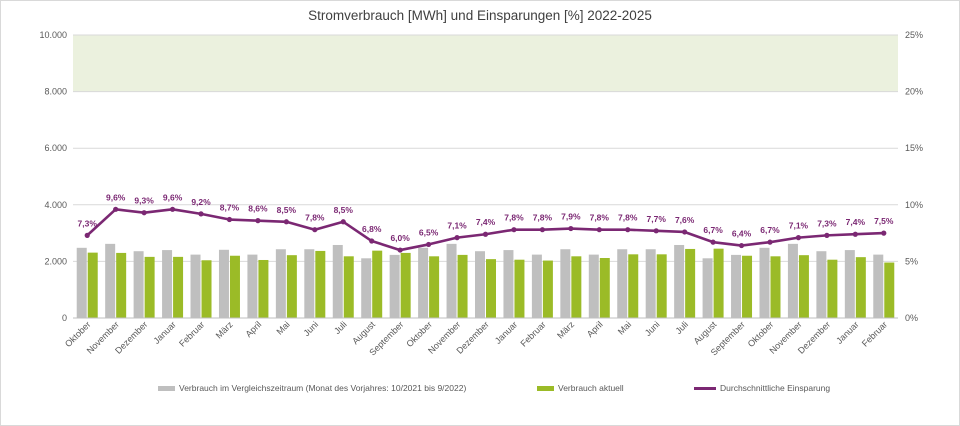  What do you see at coordinates (591, 388) in the screenshot?
I see `legend-label-current: Verbrauch aktuell` at bounding box center [591, 388].